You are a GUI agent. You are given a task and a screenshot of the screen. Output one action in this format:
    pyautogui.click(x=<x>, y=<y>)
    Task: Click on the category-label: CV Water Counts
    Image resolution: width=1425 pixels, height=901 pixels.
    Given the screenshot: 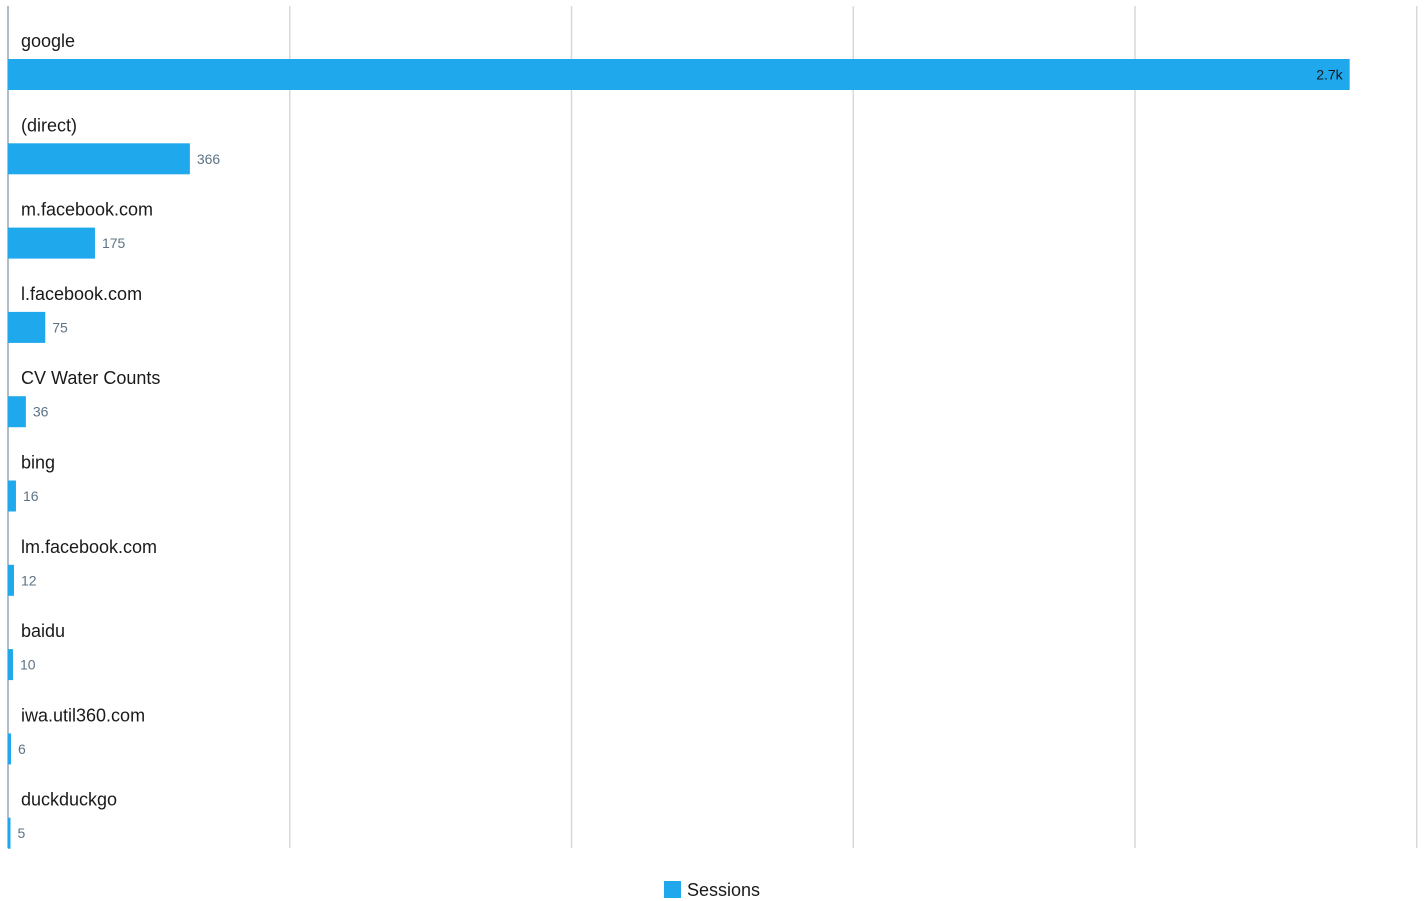 What is the action you would take?
    pyautogui.click(x=90, y=378)
    